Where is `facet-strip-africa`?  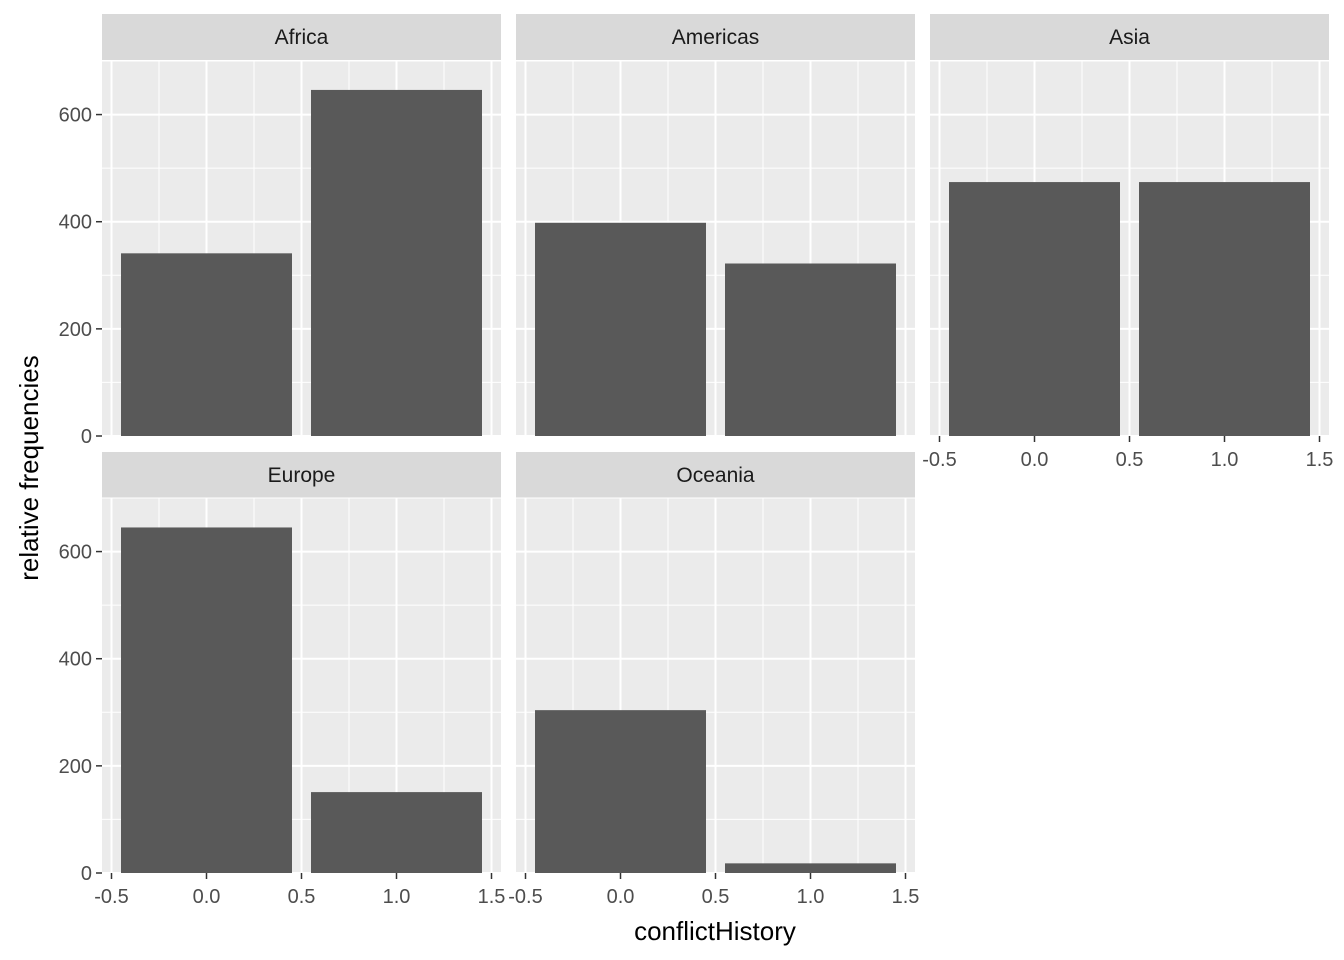 facet-strip-africa is located at coordinates (301, 37).